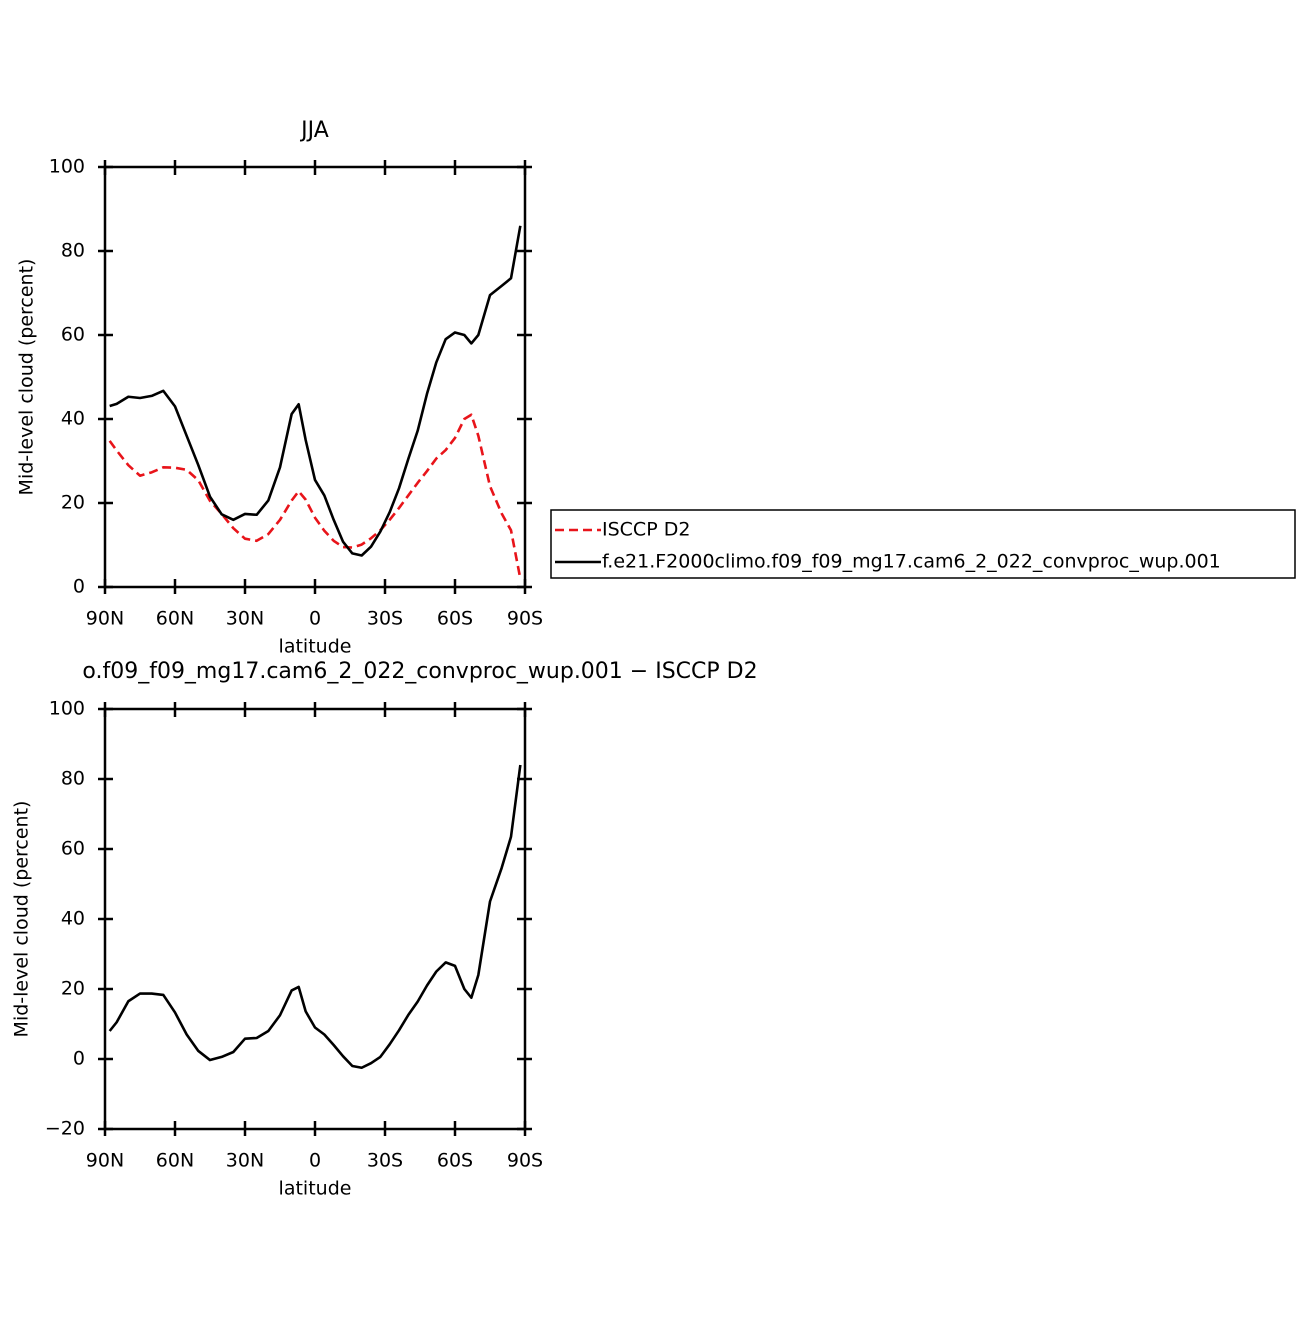 The width and height of the screenshot is (1313, 1318). I want to click on y-tick-label: −20, so click(65, 1129).